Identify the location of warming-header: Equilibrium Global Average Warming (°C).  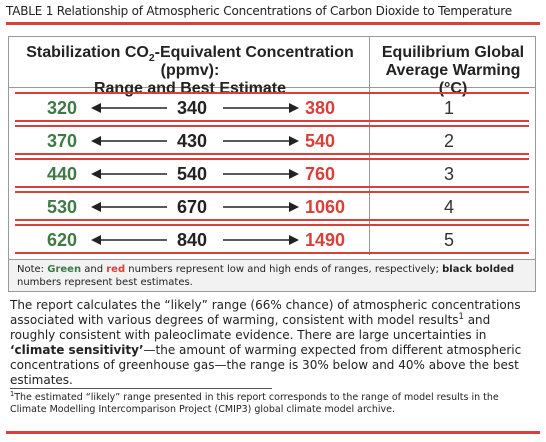
(453, 70).